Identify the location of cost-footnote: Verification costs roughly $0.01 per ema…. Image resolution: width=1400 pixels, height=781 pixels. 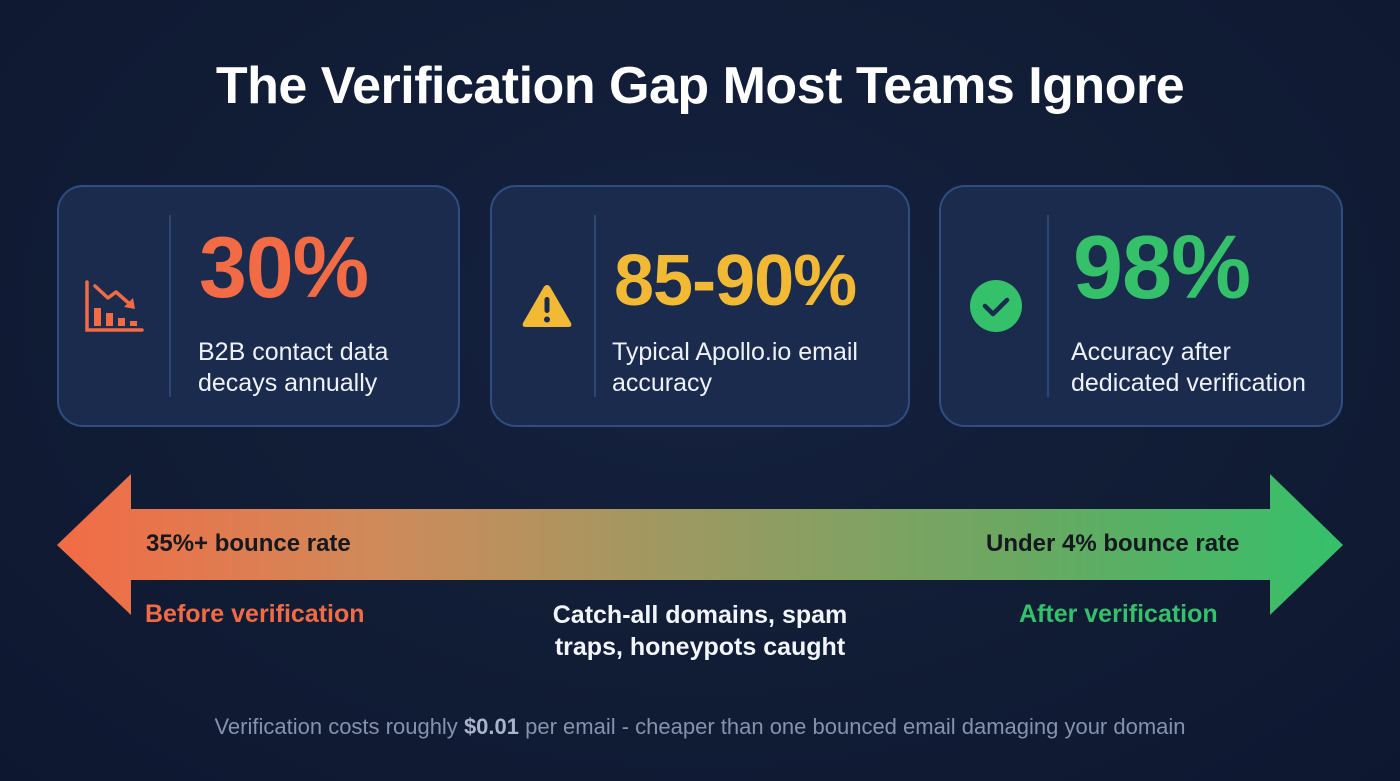
(700, 727).